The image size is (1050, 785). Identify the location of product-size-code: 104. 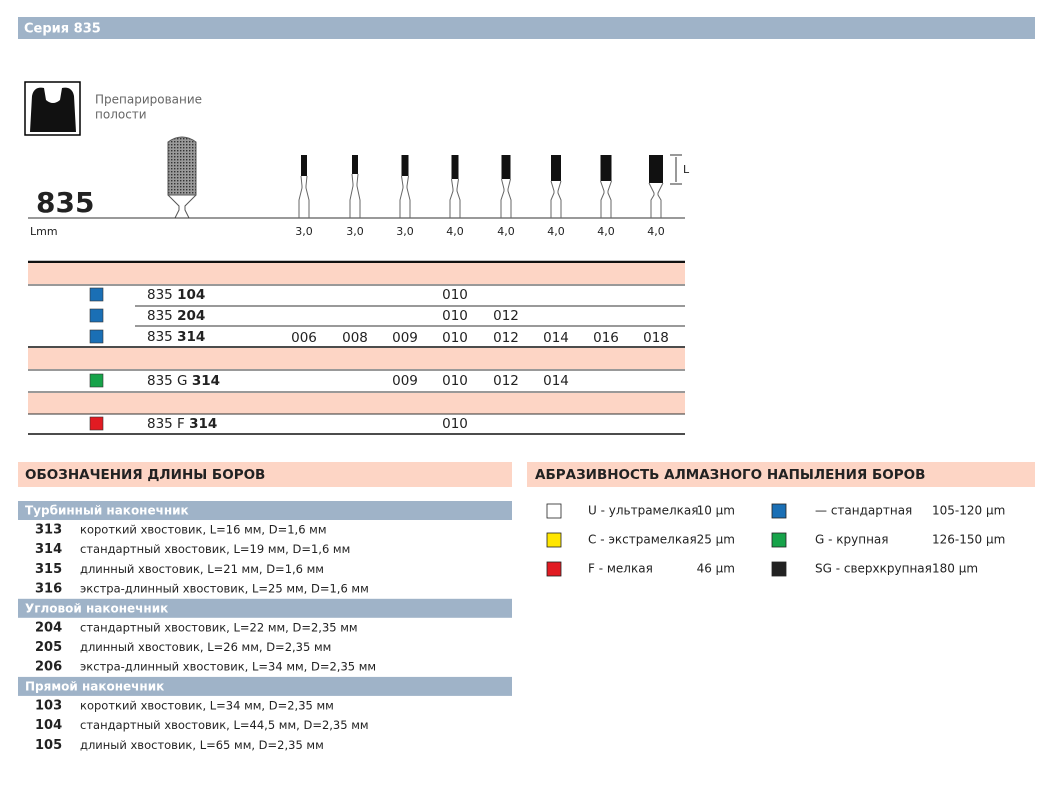
(191, 295).